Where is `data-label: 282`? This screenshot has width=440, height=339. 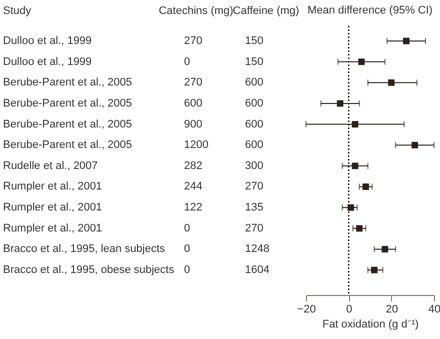 data-label: 282 is located at coordinates (193, 166).